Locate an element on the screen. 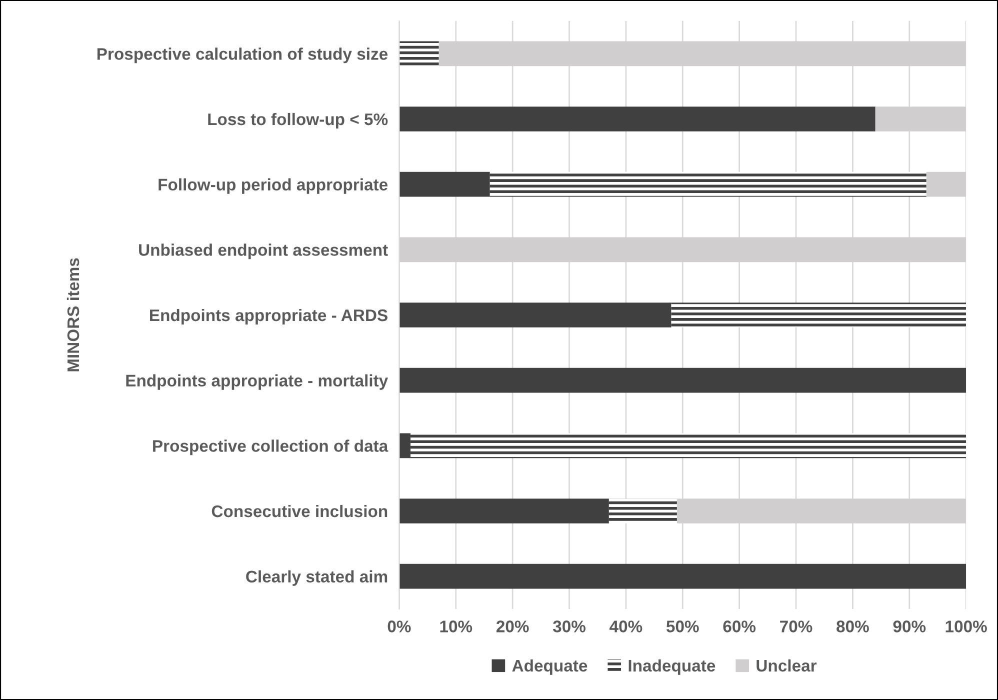 This screenshot has height=700, width=998. x-tick-label: 60% is located at coordinates (739, 626).